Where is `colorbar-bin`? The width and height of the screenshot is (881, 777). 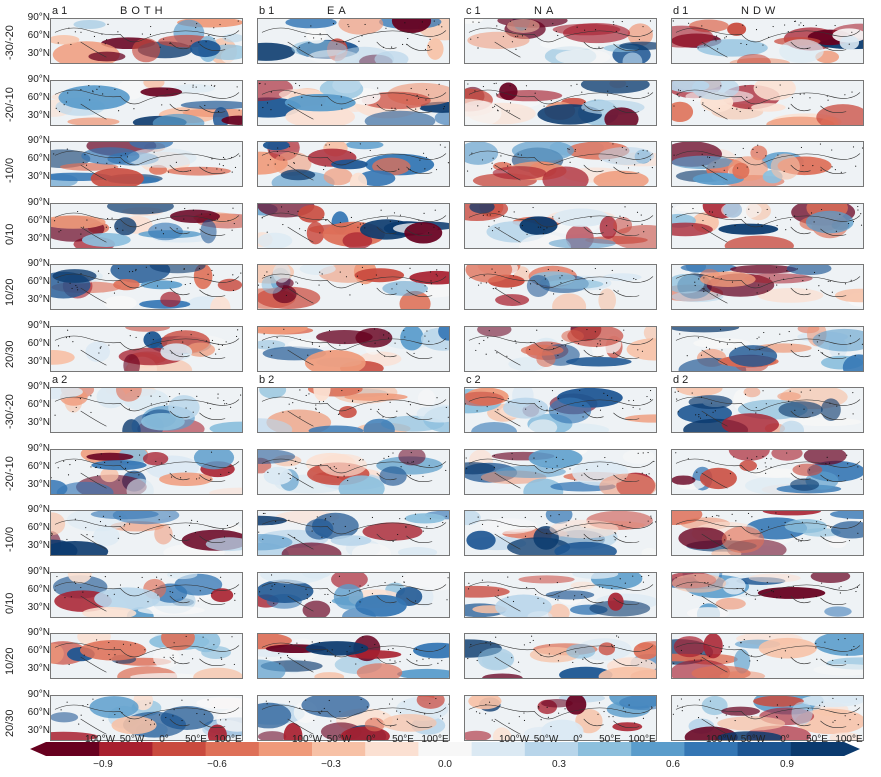 colorbar-bin is located at coordinates (764, 749).